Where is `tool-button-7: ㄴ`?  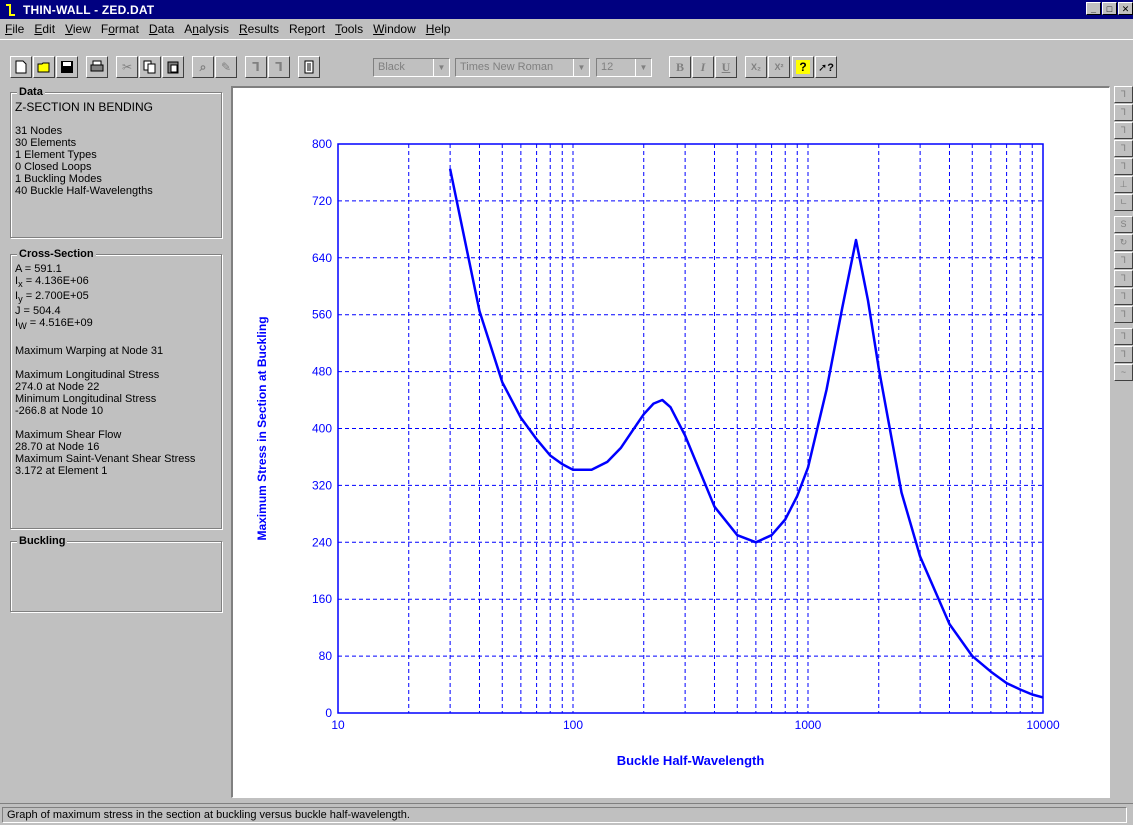 tool-button-7: ㄴ is located at coordinates (1123, 202).